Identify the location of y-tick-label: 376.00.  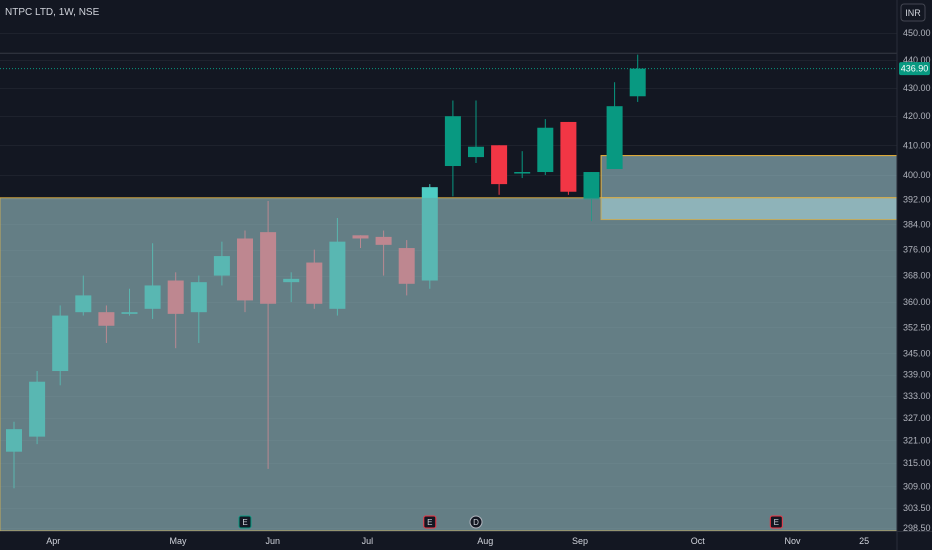
(917, 250).